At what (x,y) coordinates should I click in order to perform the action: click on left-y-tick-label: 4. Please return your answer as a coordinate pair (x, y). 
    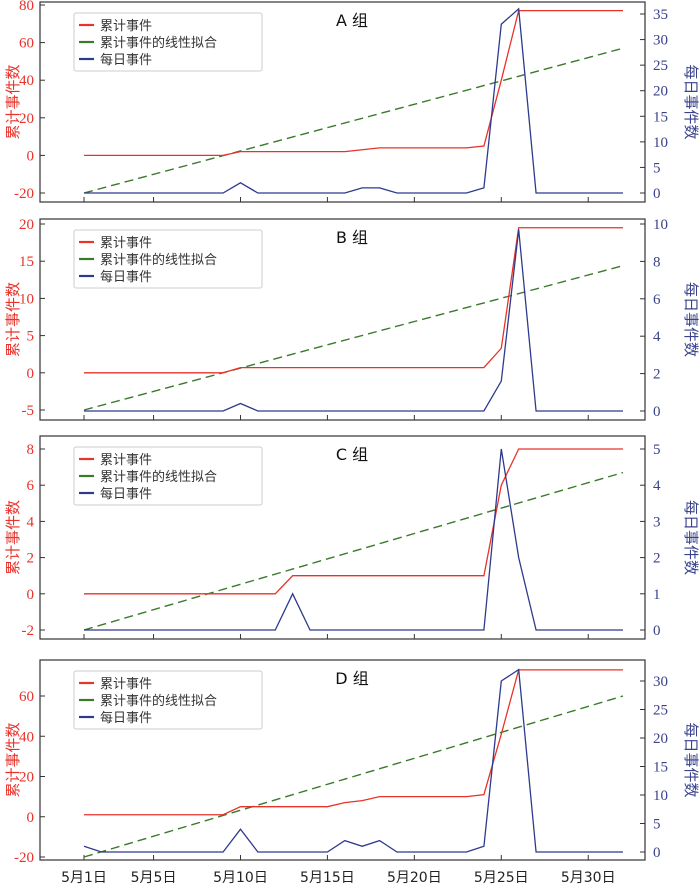
    Looking at the image, I should click on (31, 522).